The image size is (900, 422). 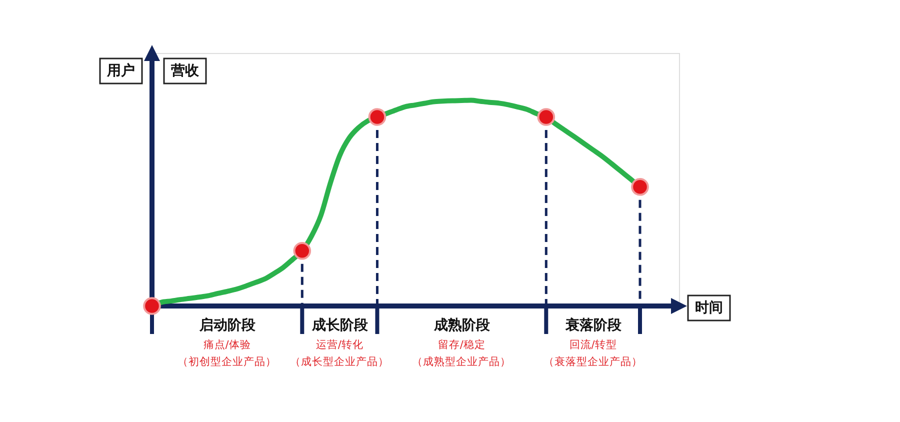 What do you see at coordinates (462, 361) in the screenshot?
I see `text: （成熟型企业产品）` at bounding box center [462, 361].